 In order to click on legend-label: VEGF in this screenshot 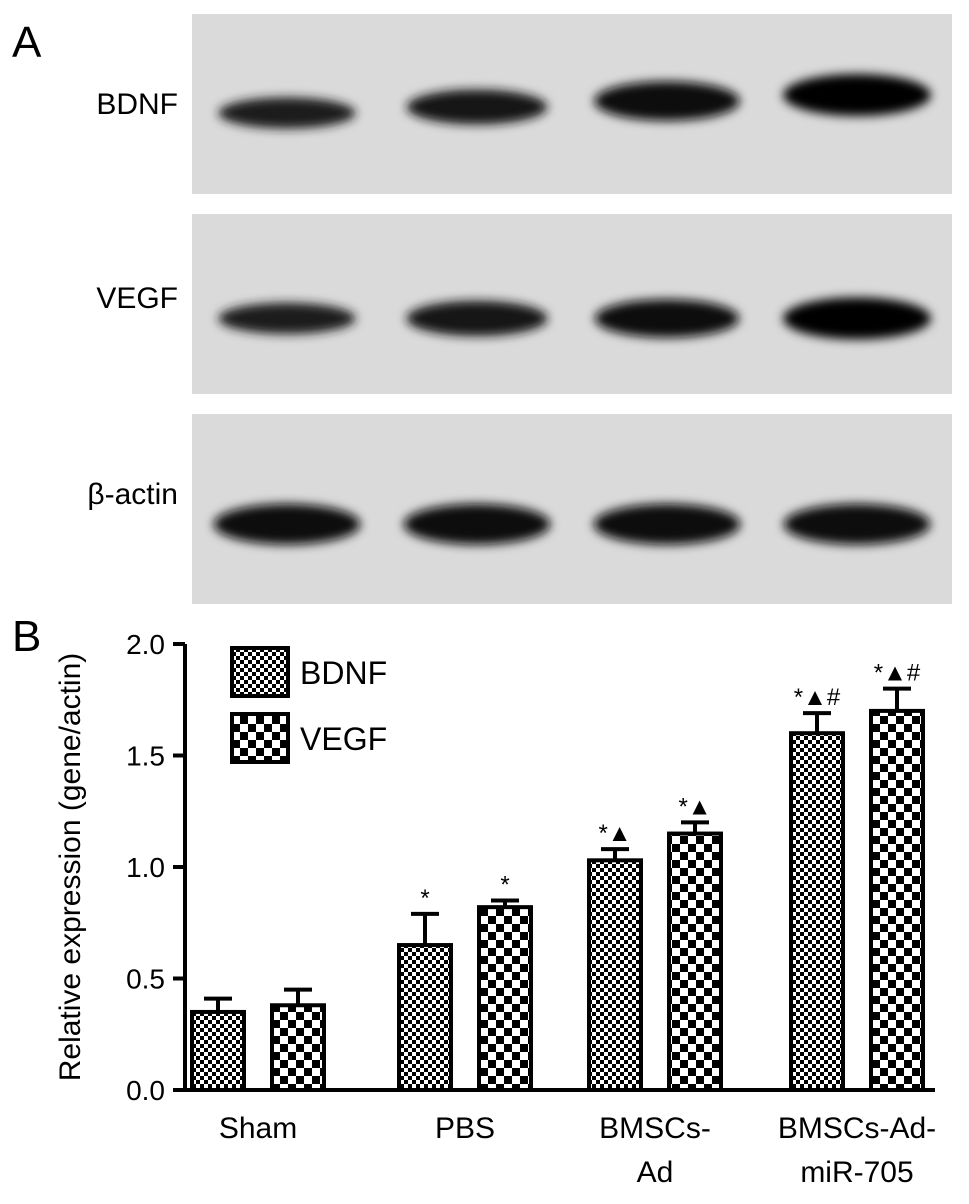, I will do `click(343, 739)`.